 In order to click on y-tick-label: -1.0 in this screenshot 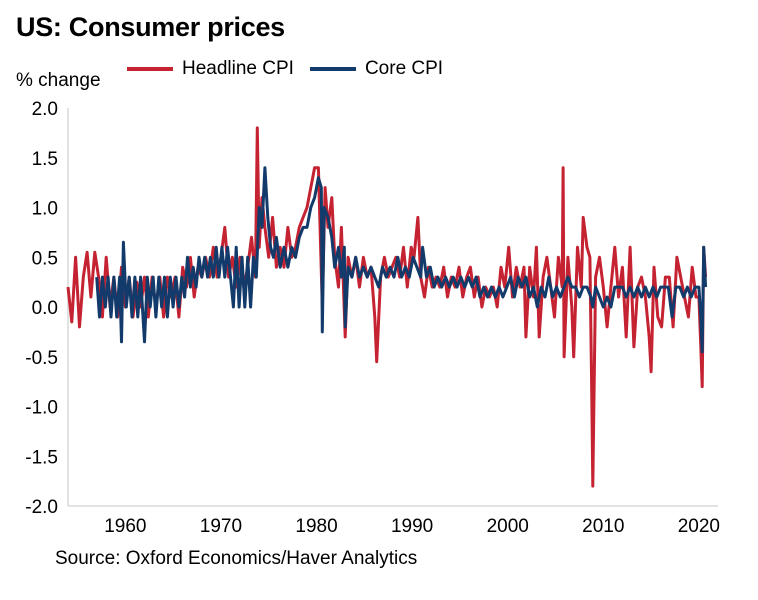, I will do `click(41, 408)`.